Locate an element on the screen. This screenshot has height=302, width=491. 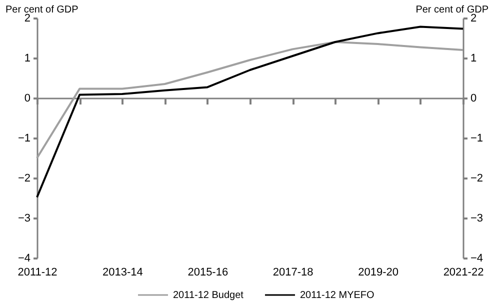
legend-label: 2011-12 Budget is located at coordinates (208, 295).